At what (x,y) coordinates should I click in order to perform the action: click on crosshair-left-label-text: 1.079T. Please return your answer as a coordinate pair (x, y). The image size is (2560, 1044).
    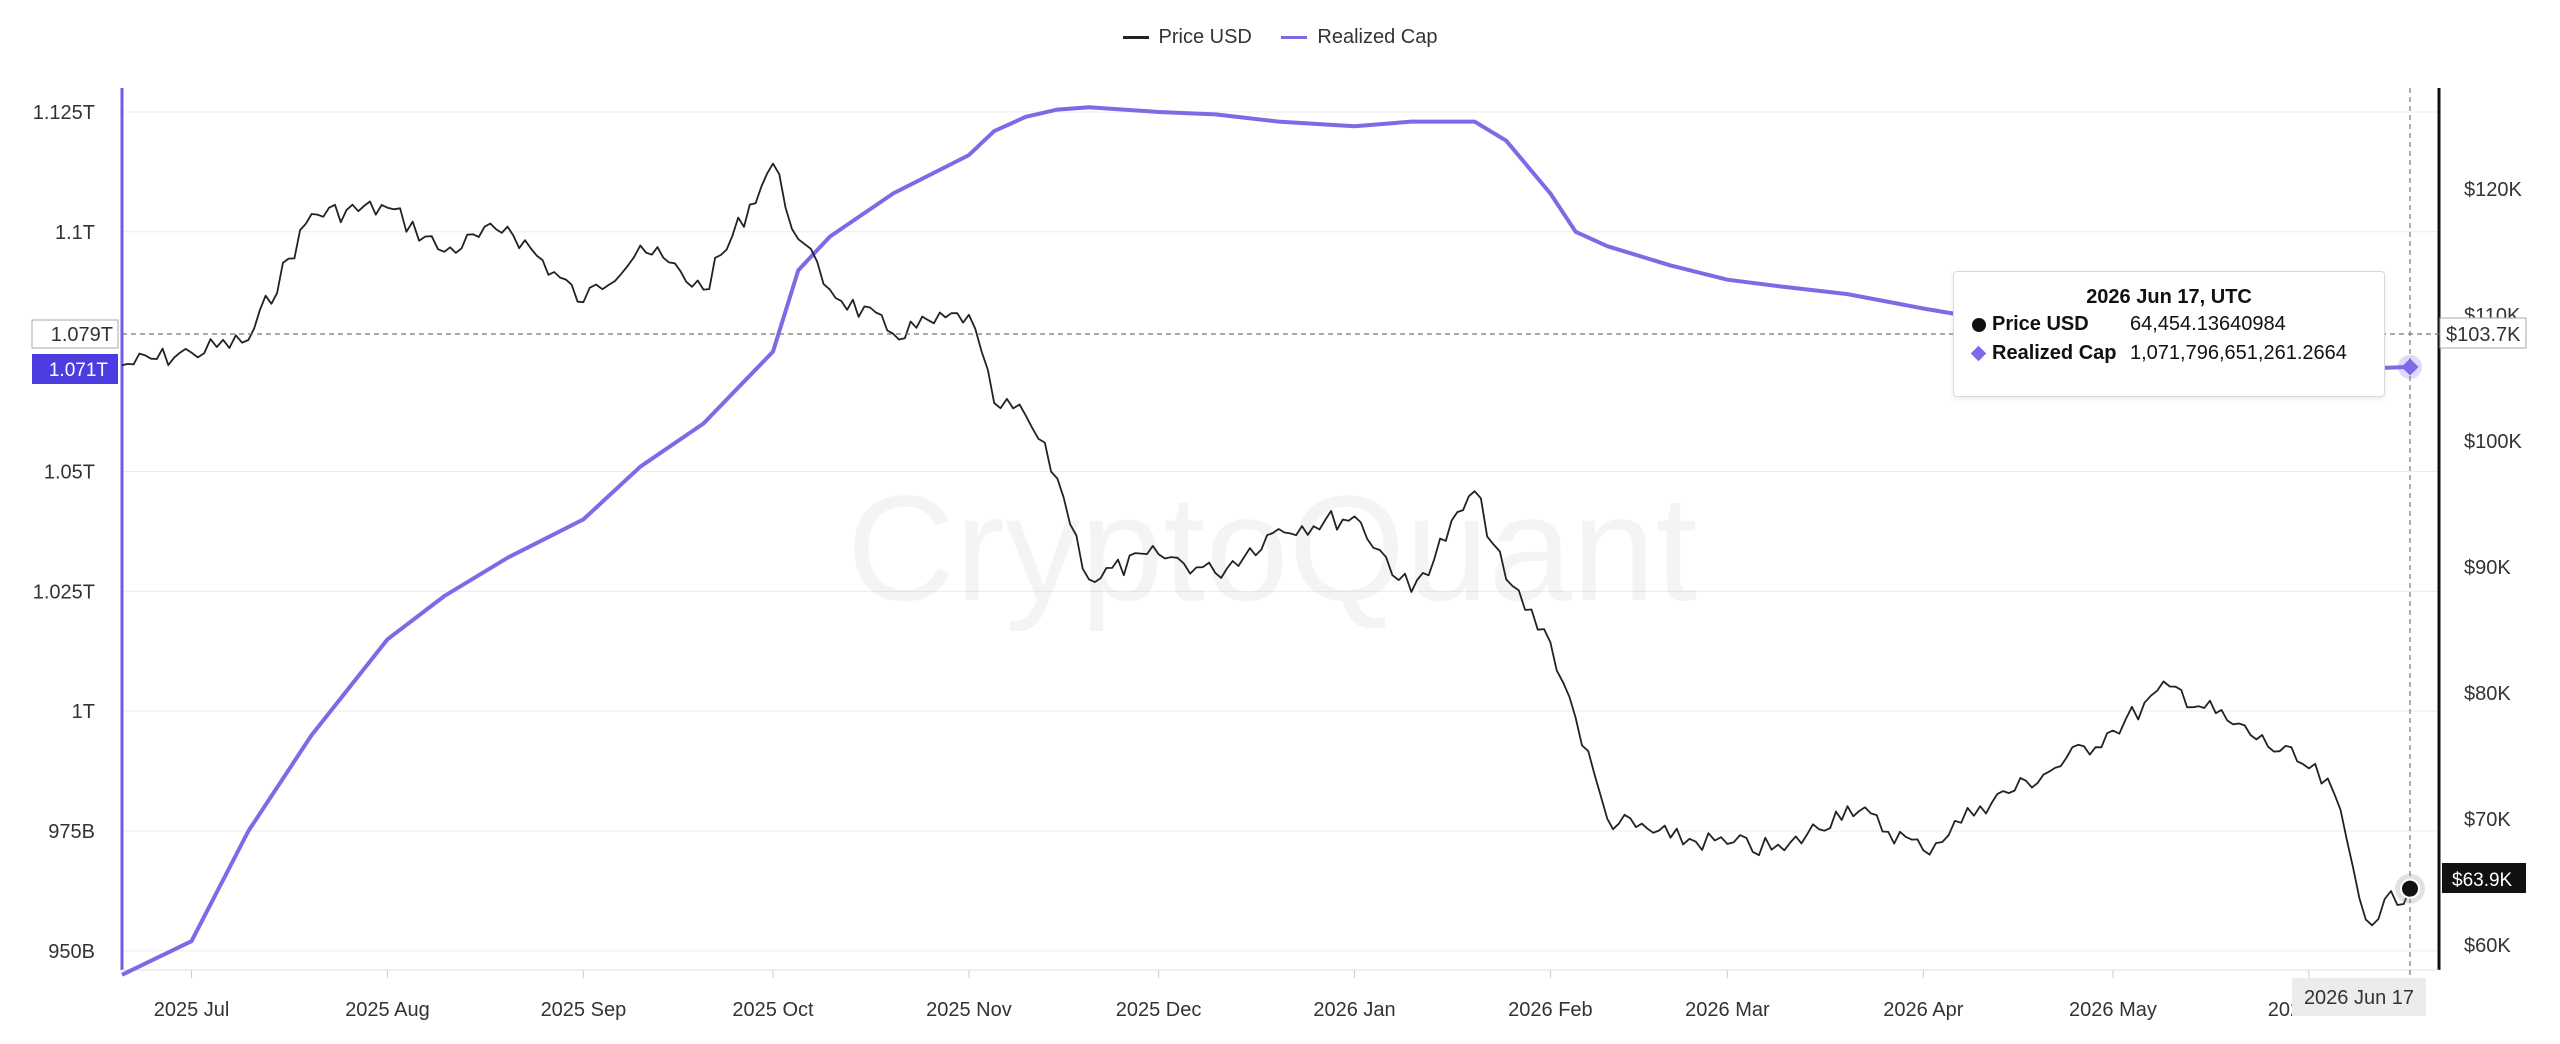
    Looking at the image, I should click on (82, 335).